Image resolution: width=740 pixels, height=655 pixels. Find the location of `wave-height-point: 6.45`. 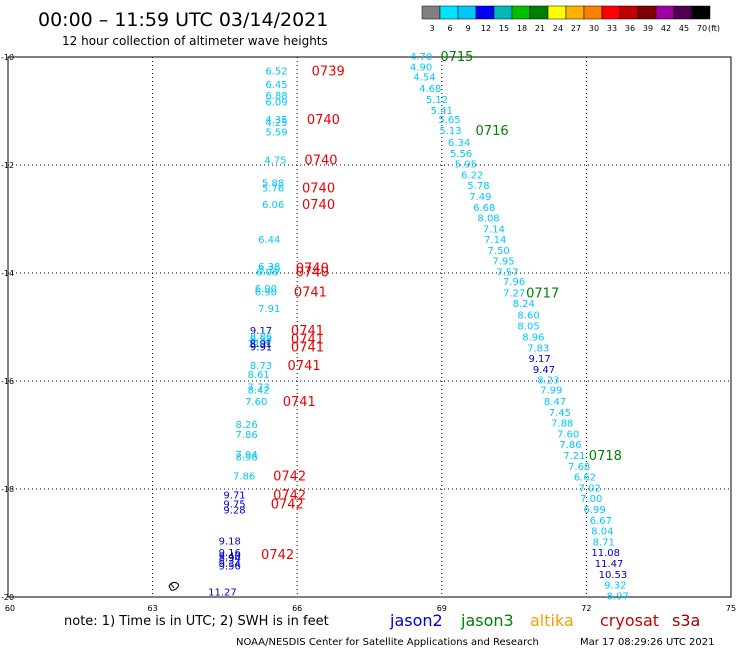

wave-height-point: 6.45 is located at coordinates (276, 85).